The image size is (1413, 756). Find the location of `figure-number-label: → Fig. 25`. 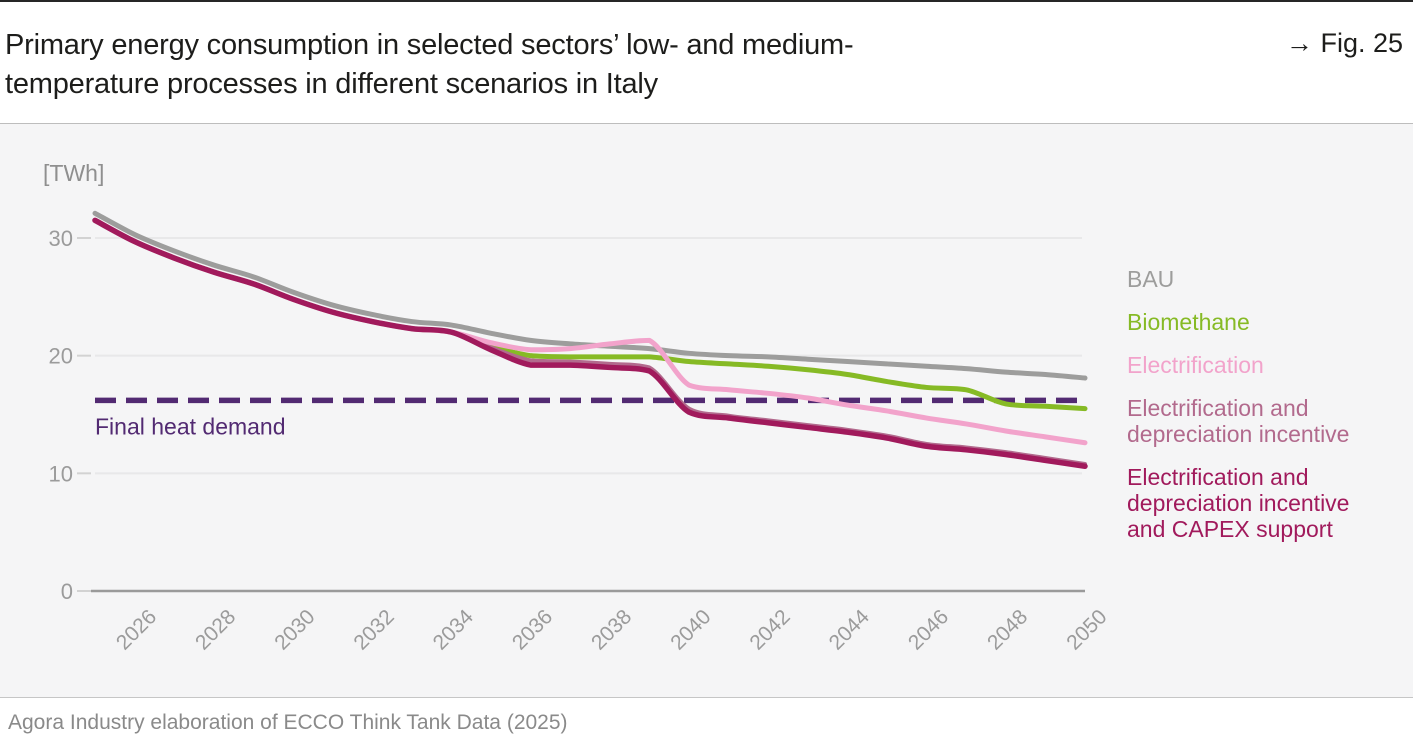

figure-number-label: → Fig. 25 is located at coordinates (1344, 43).